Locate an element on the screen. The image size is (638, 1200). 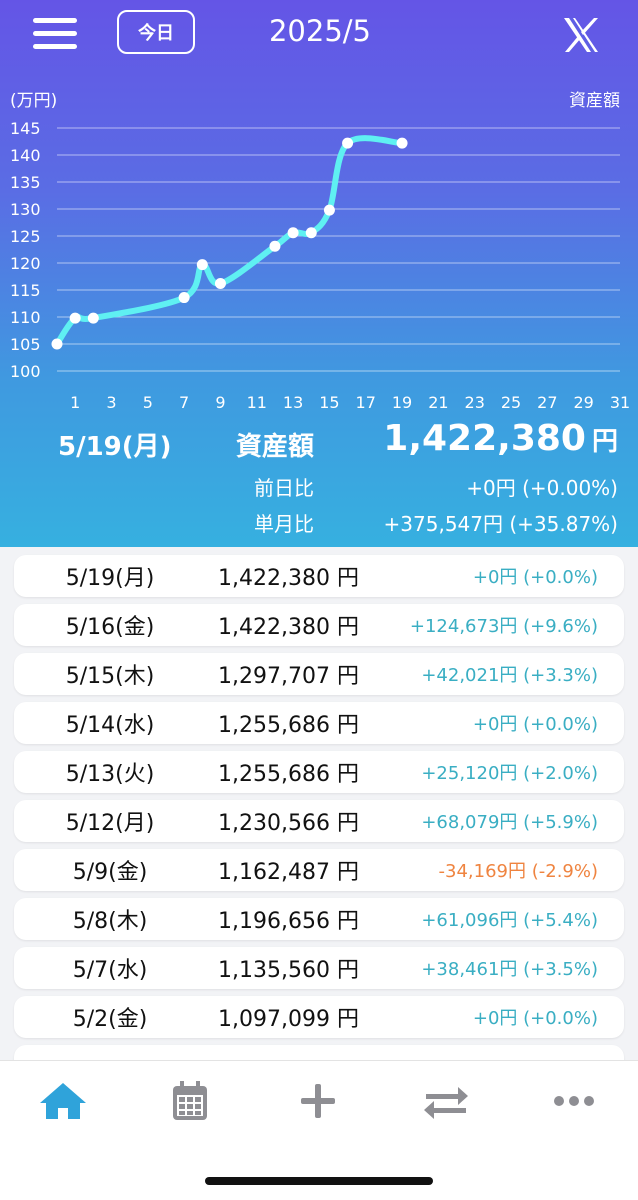
y-tick-label: 110 is located at coordinates (25, 317).